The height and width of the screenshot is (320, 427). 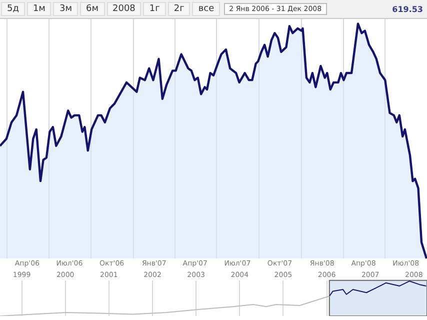 What do you see at coordinates (407, 9) in the screenshot?
I see `text: 619.53` at bounding box center [407, 9].